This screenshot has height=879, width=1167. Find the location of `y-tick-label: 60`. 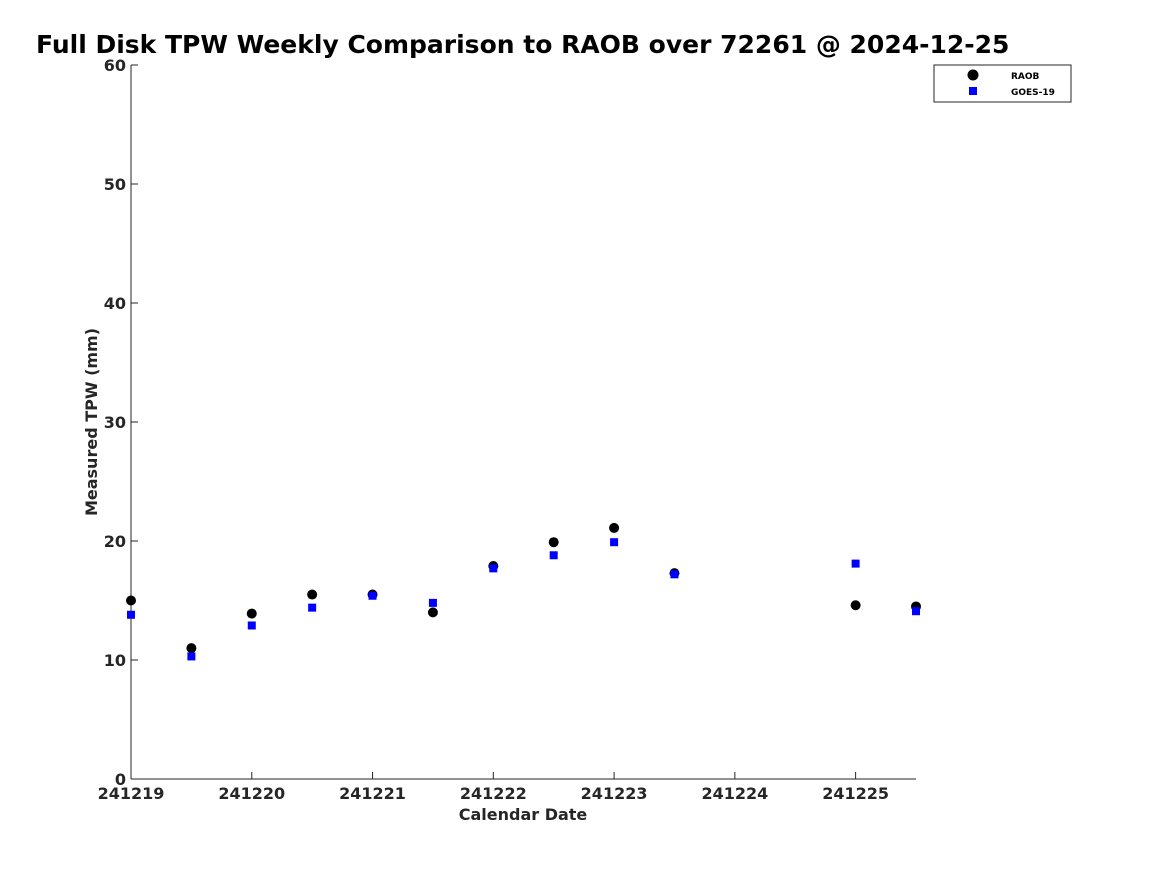

y-tick-label: 60 is located at coordinates (115, 65).